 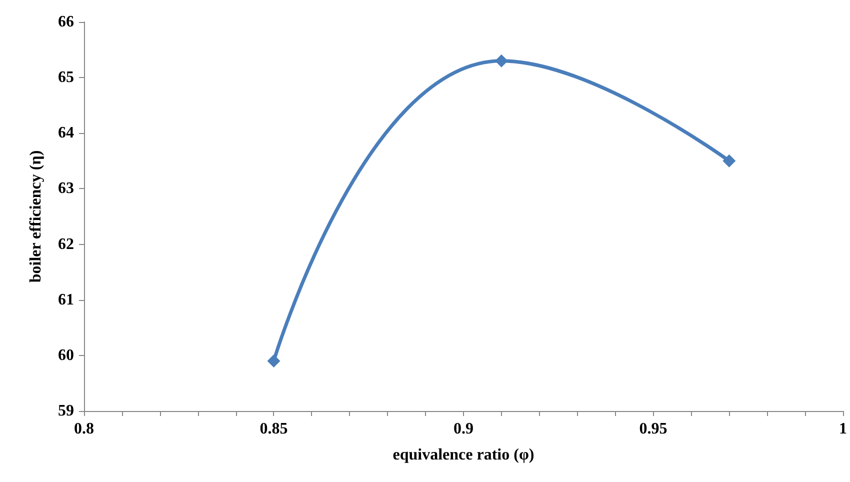 I want to click on y-tick-label: 59, so click(x=66, y=411).